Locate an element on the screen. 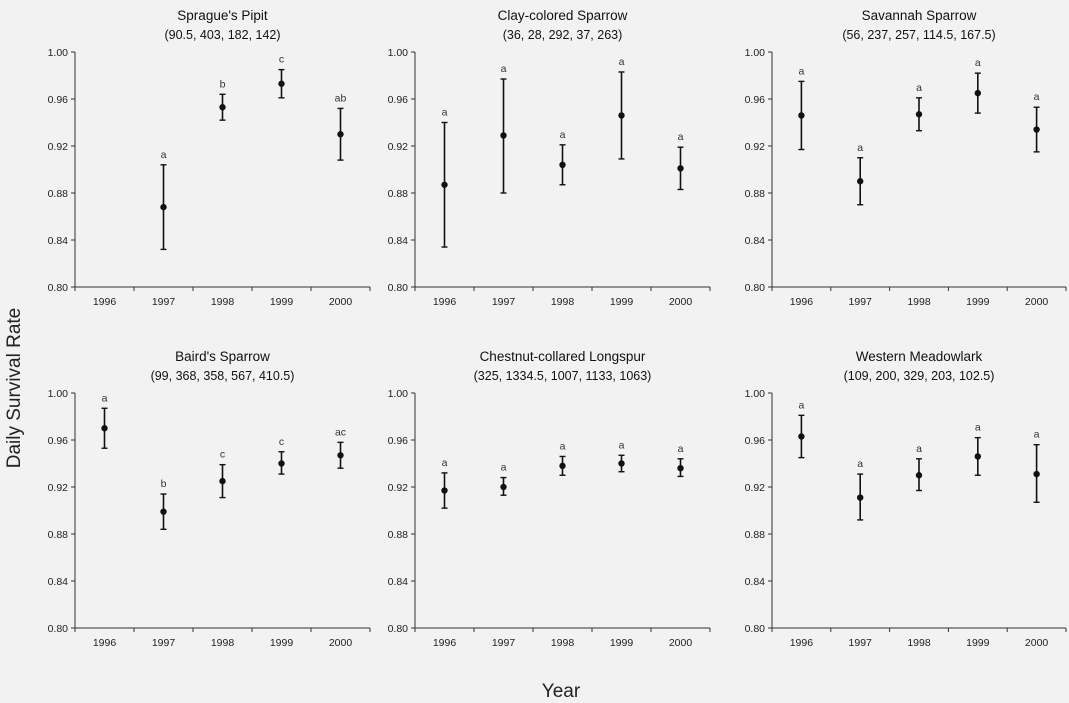  panel-sample-sizes: (90.5, 403, 182, 142) is located at coordinates (222, 35).